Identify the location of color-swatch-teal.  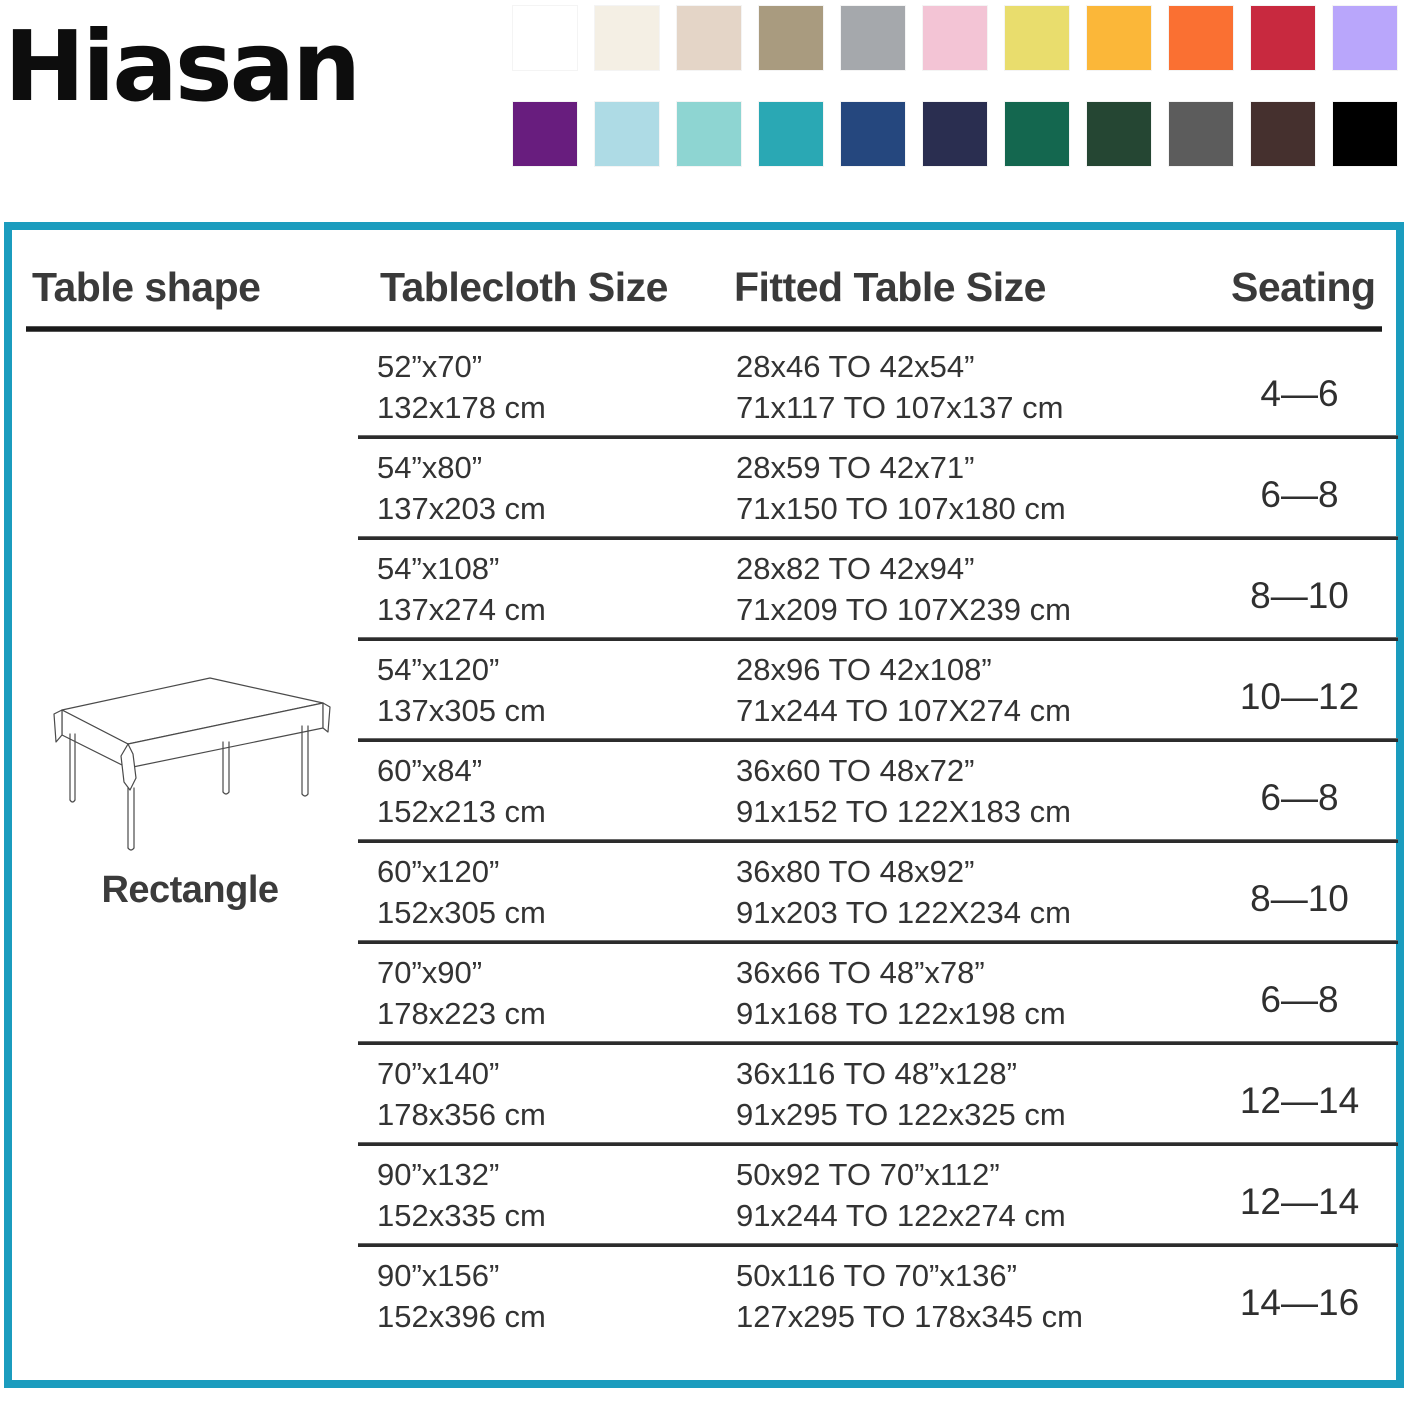
(791, 134).